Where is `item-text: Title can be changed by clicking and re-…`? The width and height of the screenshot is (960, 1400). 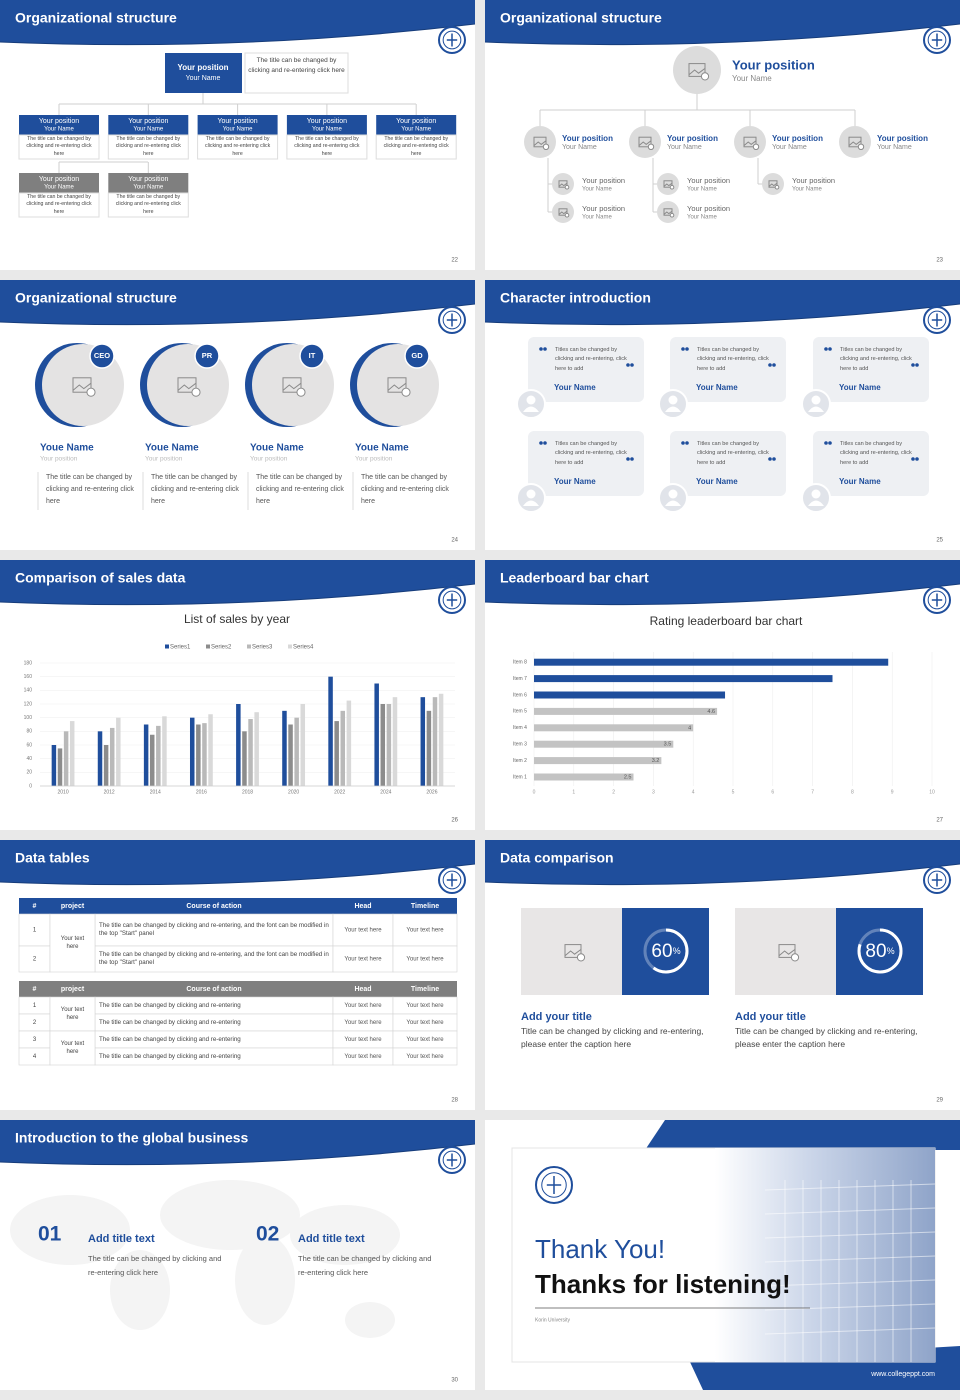
item-text: Title can be changed by clicking and re-… is located at coordinates (826, 1037).